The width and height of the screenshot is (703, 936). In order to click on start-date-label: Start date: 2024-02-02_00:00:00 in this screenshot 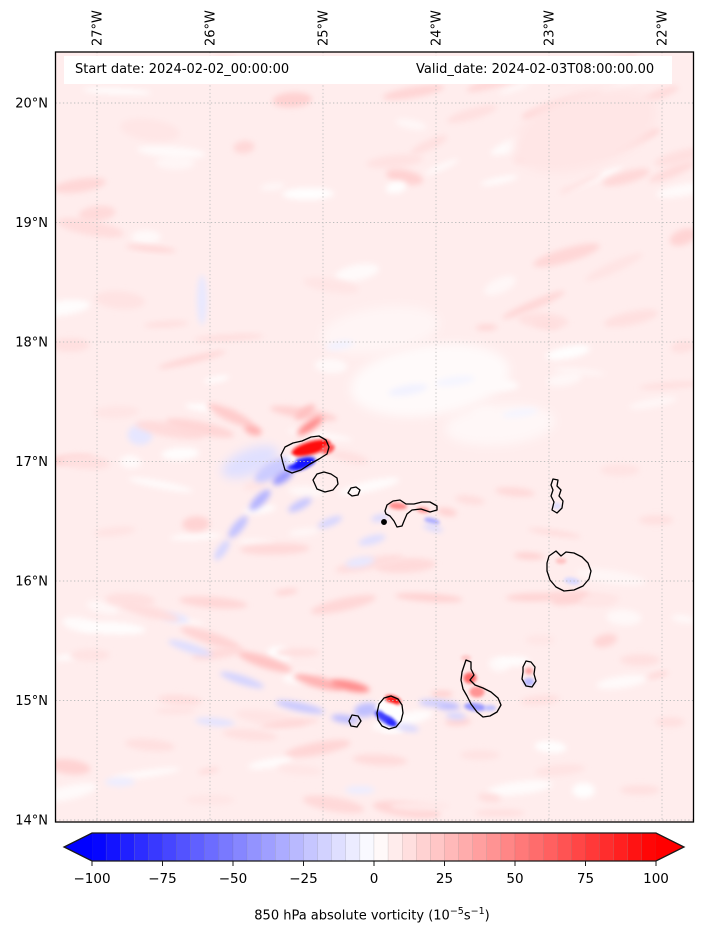, I will do `click(182, 69)`.